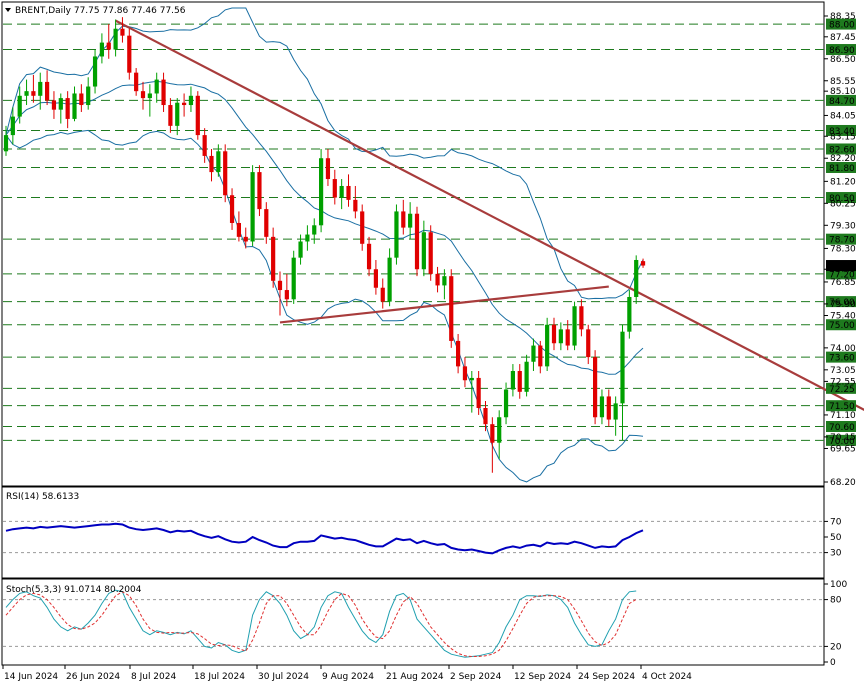 Image resolution: width=864 pixels, height=686 pixels. Describe the element at coordinates (842, 102) in the screenshot. I see `price-level-label: 84.70` at that location.